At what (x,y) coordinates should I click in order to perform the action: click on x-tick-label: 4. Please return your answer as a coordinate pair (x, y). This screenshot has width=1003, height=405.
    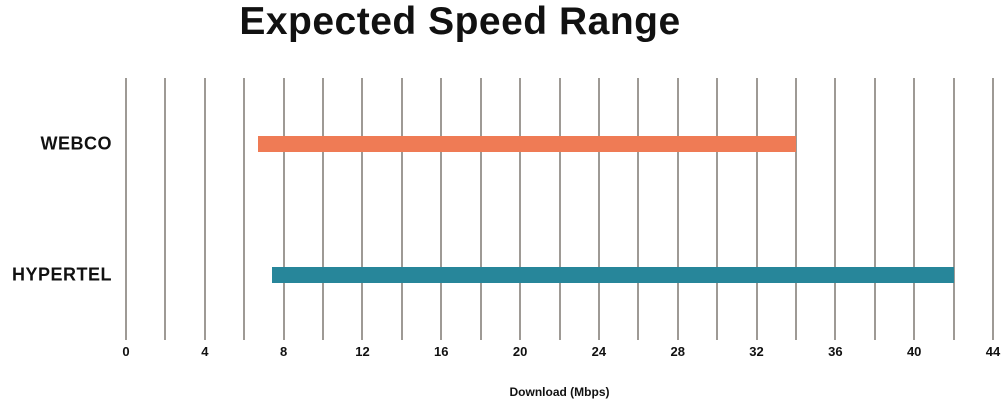
    Looking at the image, I should click on (205, 351).